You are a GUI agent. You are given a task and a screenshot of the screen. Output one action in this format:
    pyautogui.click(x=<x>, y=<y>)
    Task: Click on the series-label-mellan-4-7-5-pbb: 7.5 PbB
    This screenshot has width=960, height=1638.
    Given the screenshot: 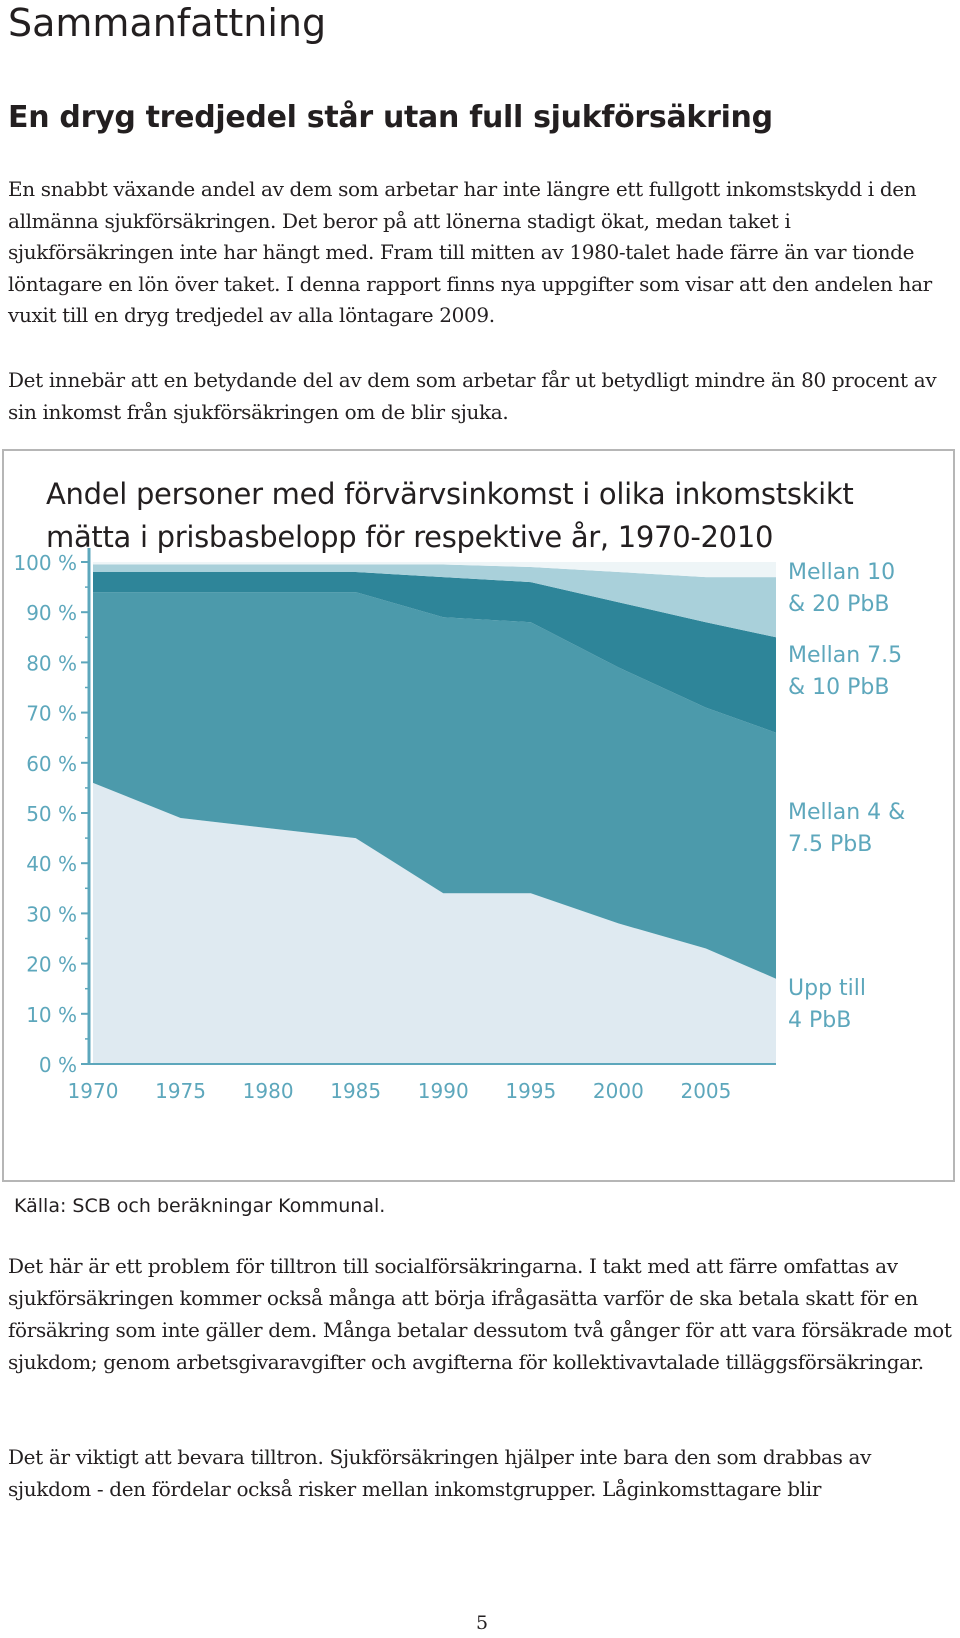 What is the action you would take?
    pyautogui.click(x=830, y=844)
    